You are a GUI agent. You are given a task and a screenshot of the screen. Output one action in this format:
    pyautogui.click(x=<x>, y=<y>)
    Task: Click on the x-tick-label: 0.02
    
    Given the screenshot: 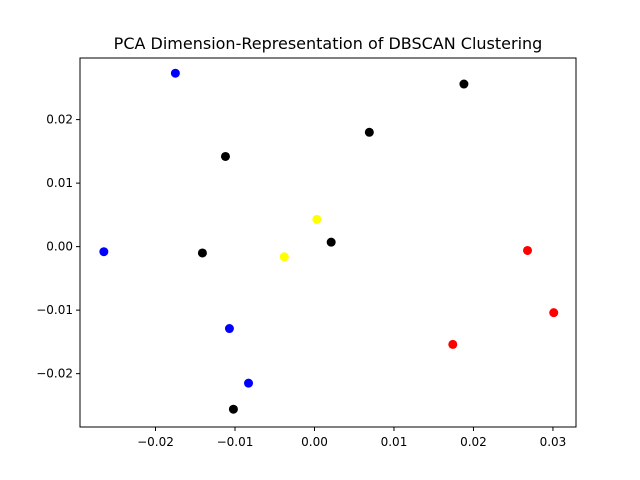 What is the action you would take?
    pyautogui.click(x=473, y=442)
    